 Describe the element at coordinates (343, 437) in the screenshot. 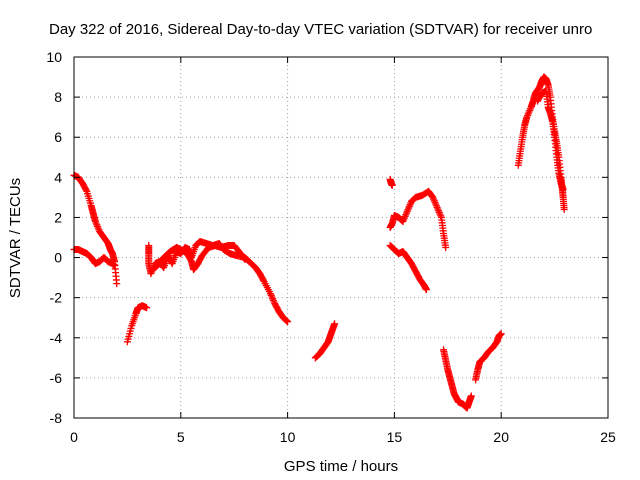

I see `x-tick-labels: 0 5 10 15 20 25` at that location.